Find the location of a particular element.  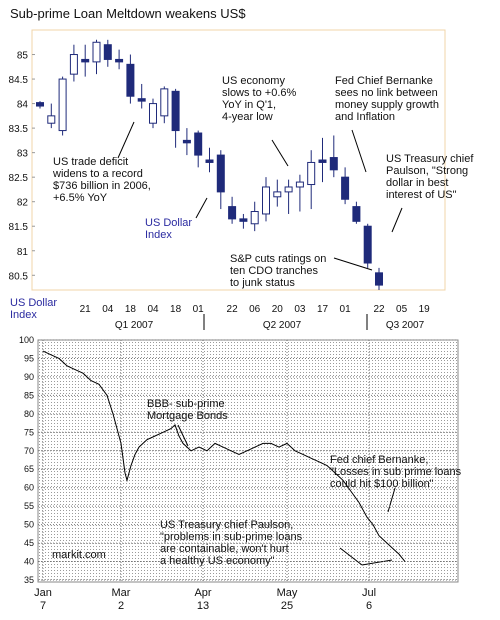

x-tick-label: 22 is located at coordinates (379, 309).